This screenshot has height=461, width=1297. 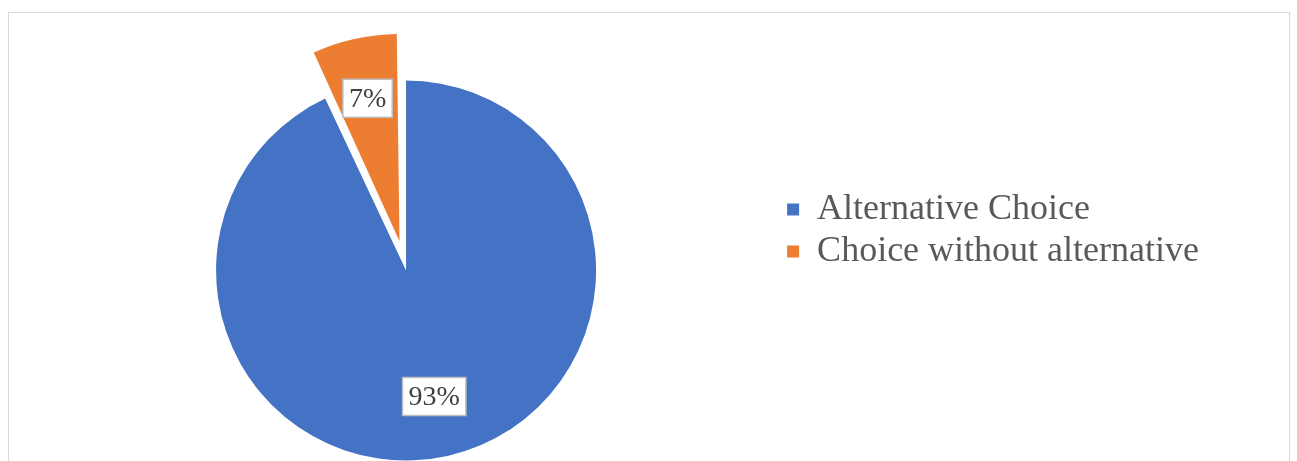 What do you see at coordinates (434, 395) in the screenshot?
I see `data-label: 93%` at bounding box center [434, 395].